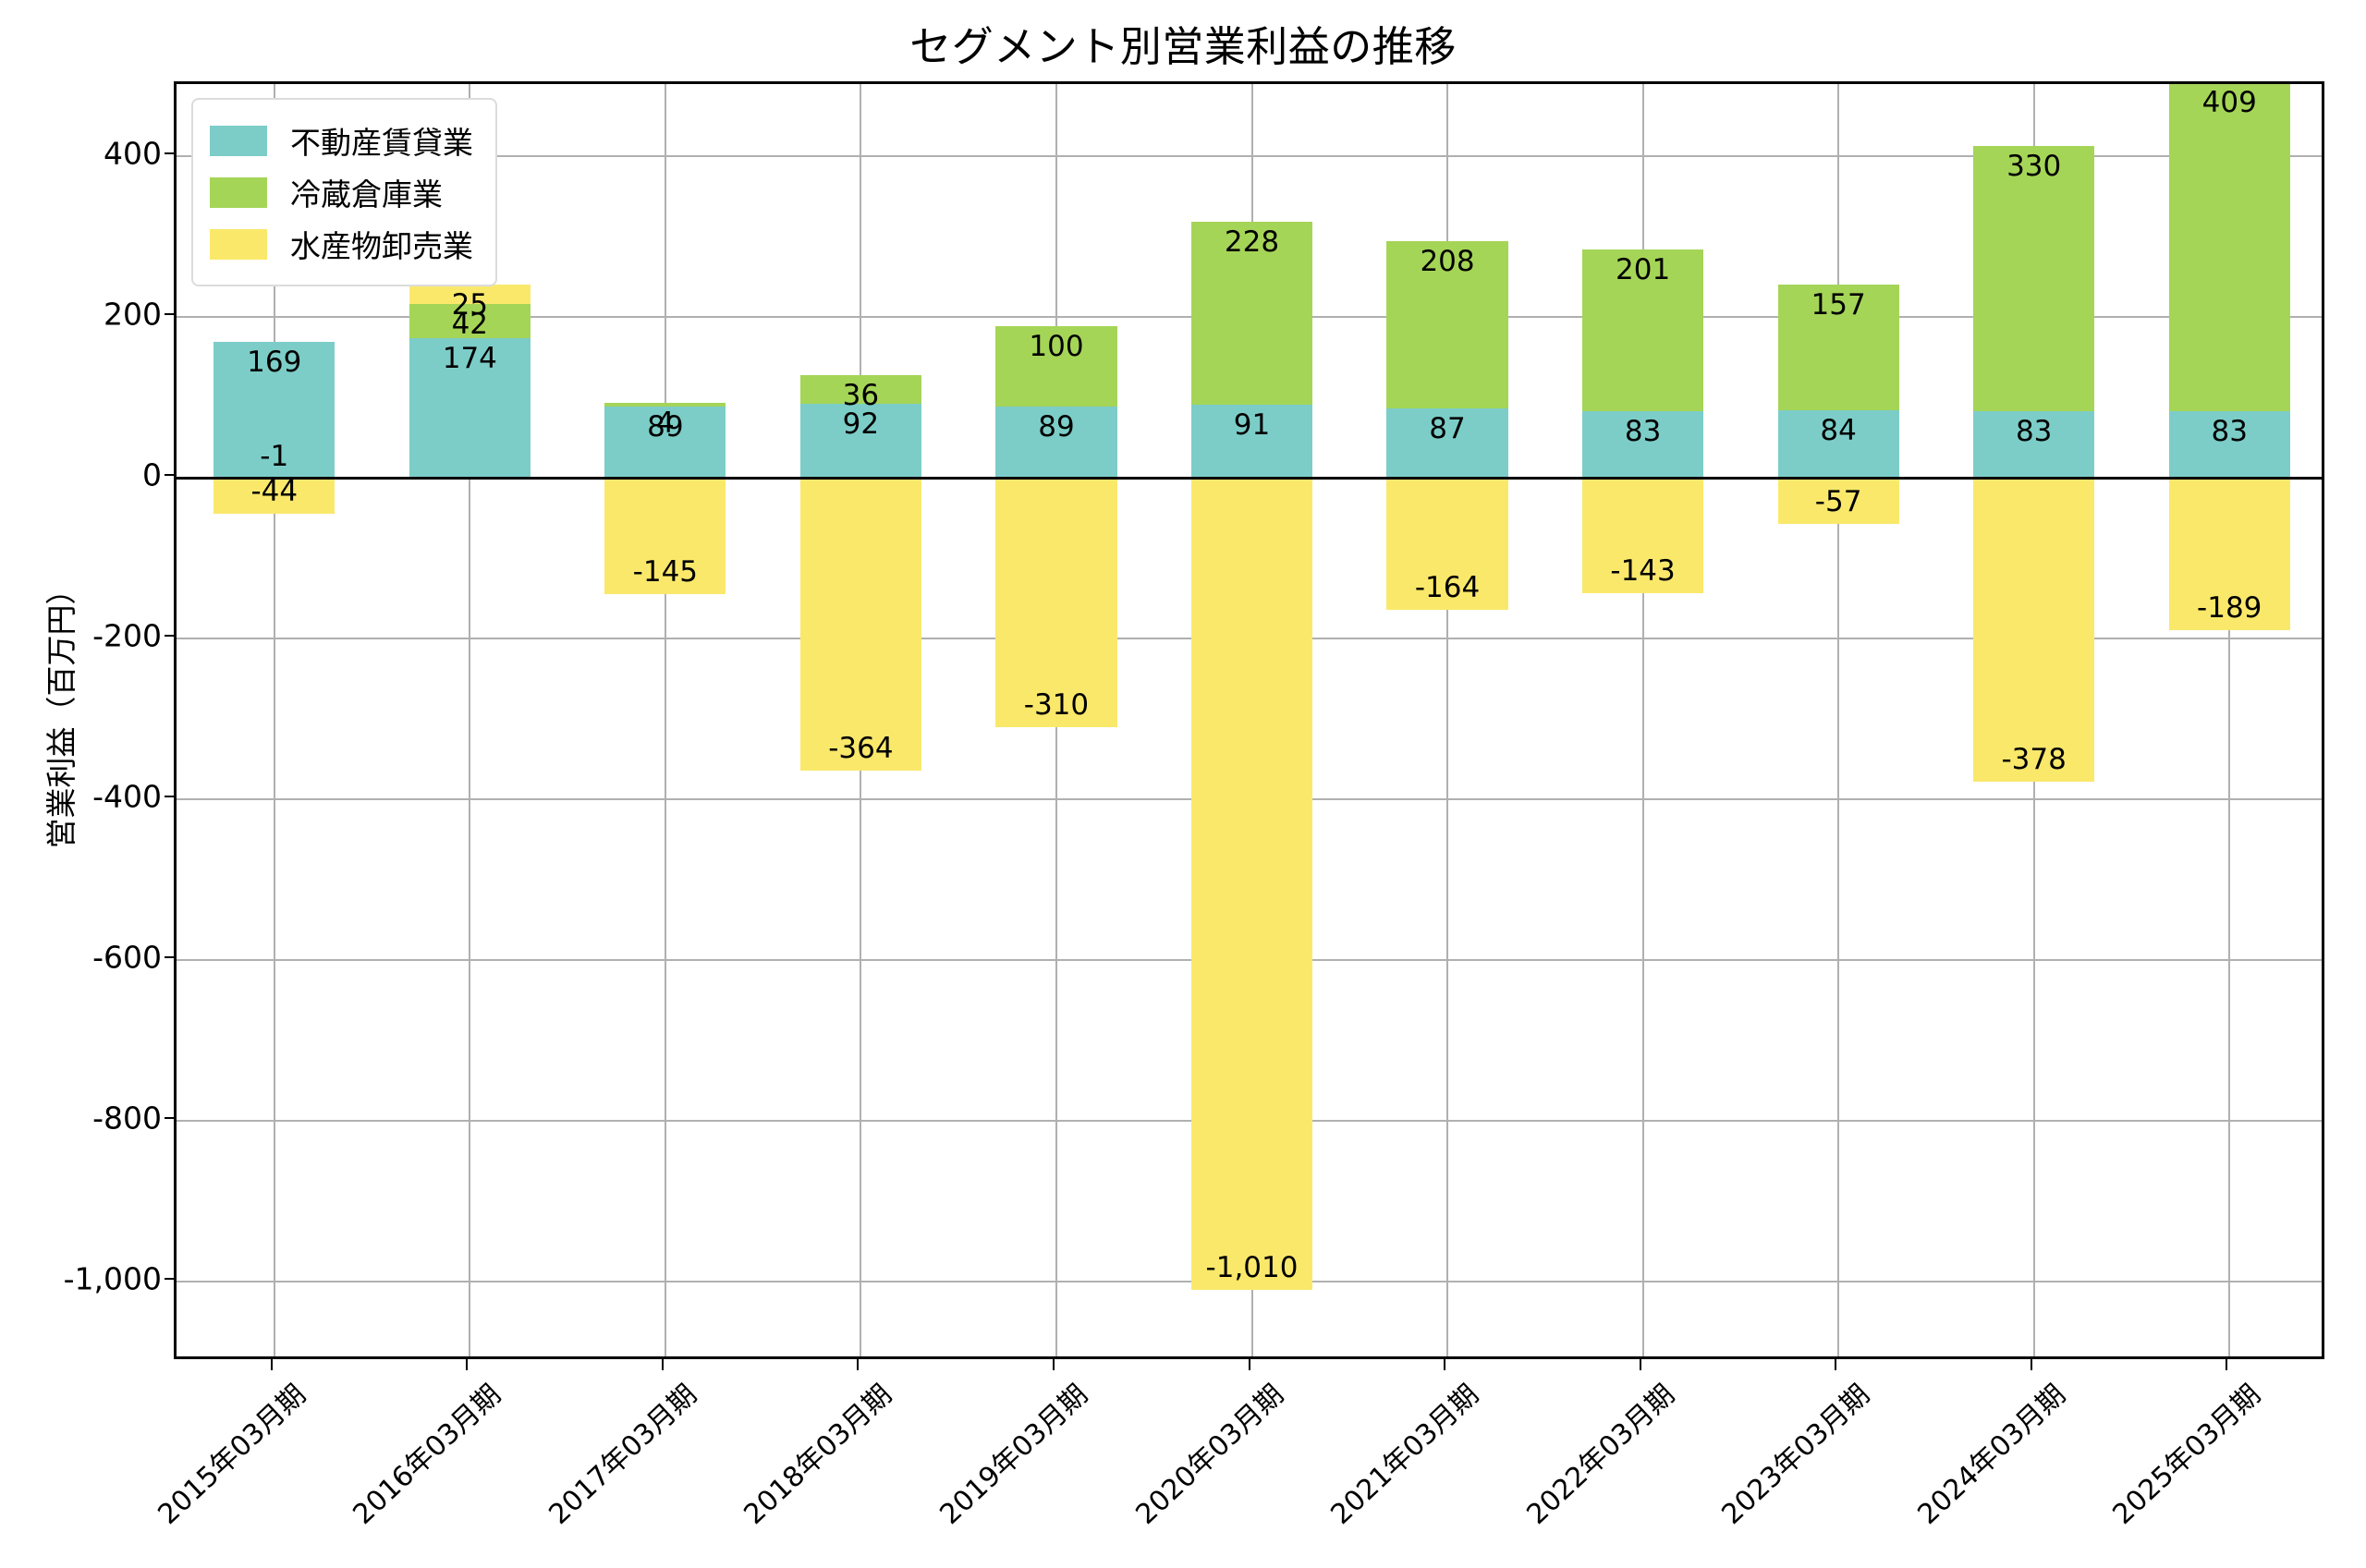 The image size is (2366, 1568). What do you see at coordinates (2187, 1455) in the screenshot?
I see `x-tick-label: 2025年03月期` at bounding box center [2187, 1455].